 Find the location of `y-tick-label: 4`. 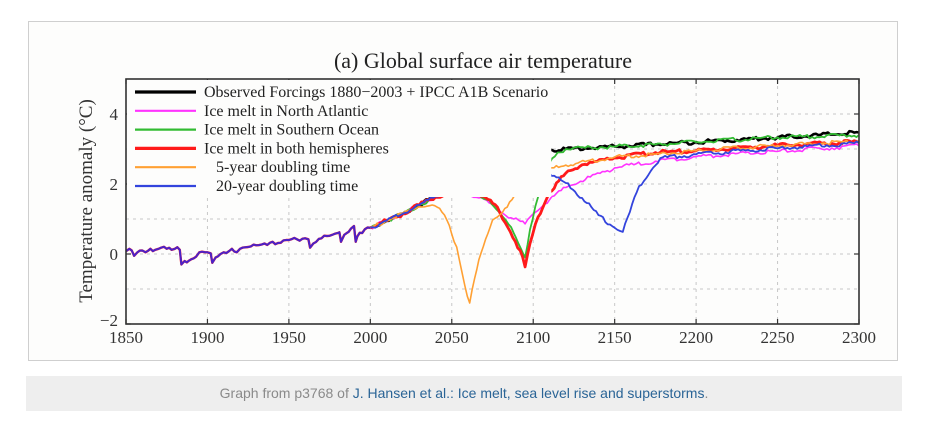

y-tick-label: 4 is located at coordinates (114, 114).